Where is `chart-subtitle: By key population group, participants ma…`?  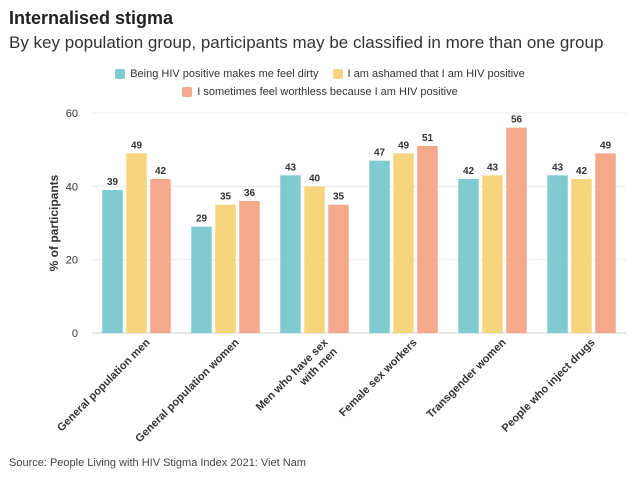 chart-subtitle: By key population group, participants ma… is located at coordinates (306, 42).